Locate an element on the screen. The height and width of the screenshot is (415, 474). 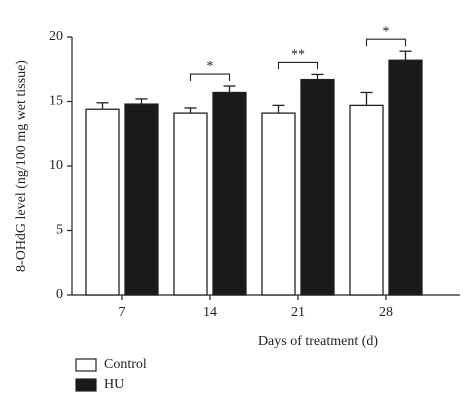
x-axis-label: Days of treatment (d) is located at coordinates (318, 341).